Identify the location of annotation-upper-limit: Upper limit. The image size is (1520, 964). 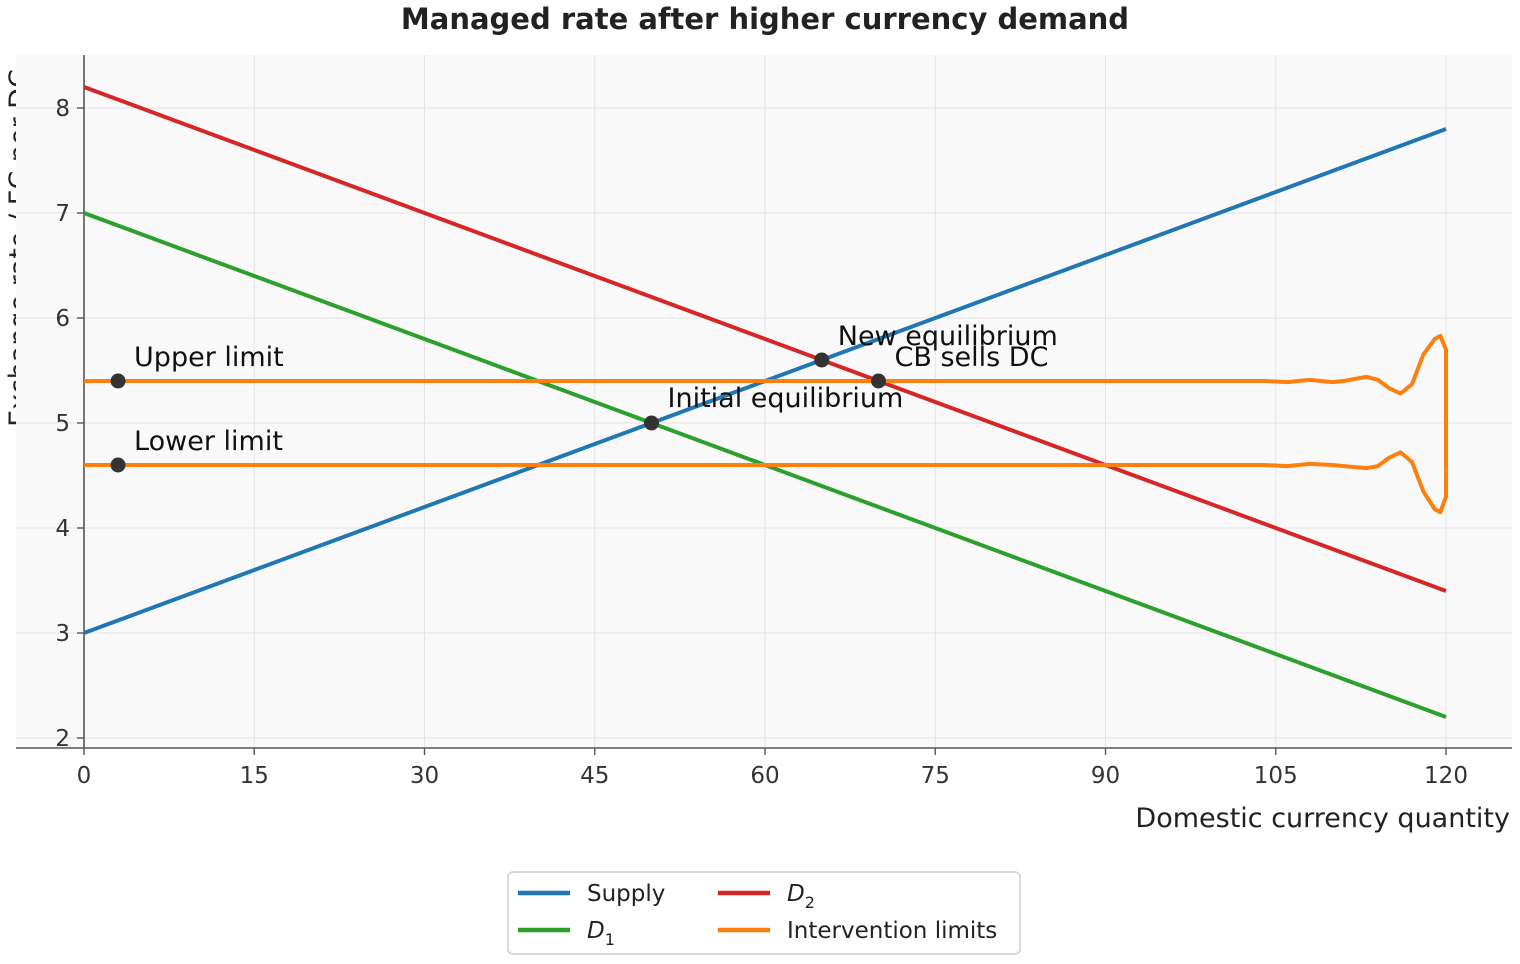
(209, 357).